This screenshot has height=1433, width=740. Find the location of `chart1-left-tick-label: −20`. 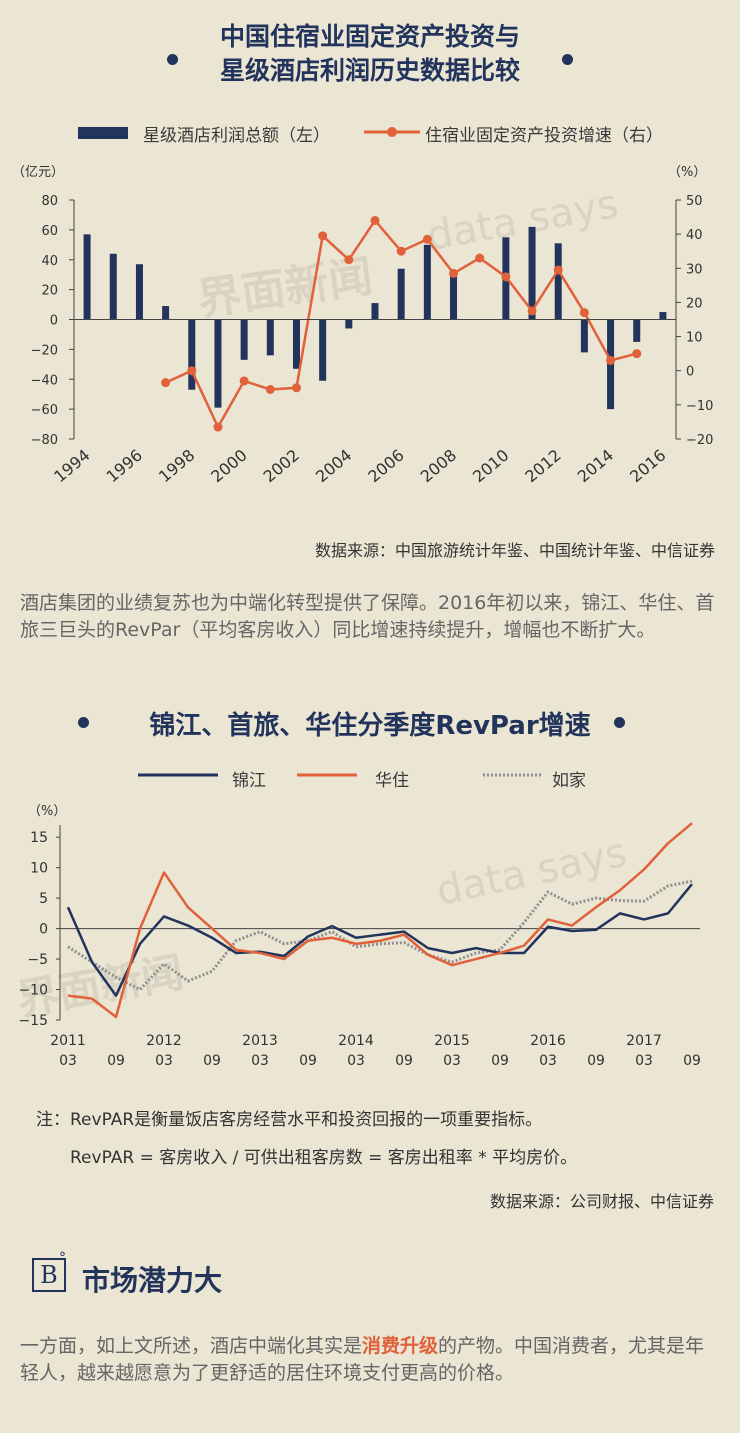

chart1-left-tick-label: −20 is located at coordinates (44, 350).